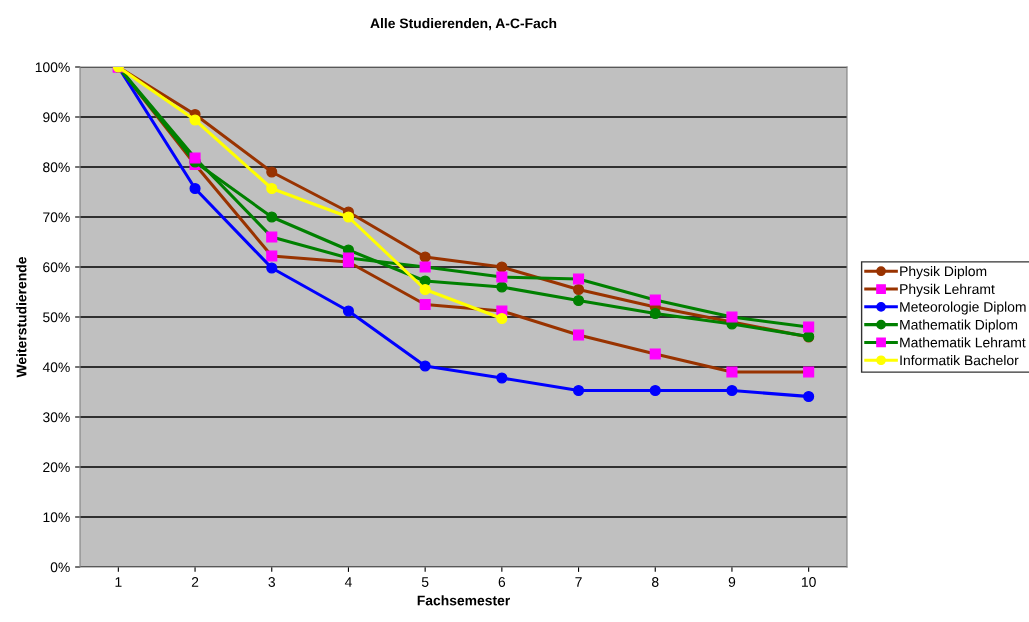 This screenshot has width=1029, height=622. I want to click on y-tick-label: 0%, so click(60, 567).